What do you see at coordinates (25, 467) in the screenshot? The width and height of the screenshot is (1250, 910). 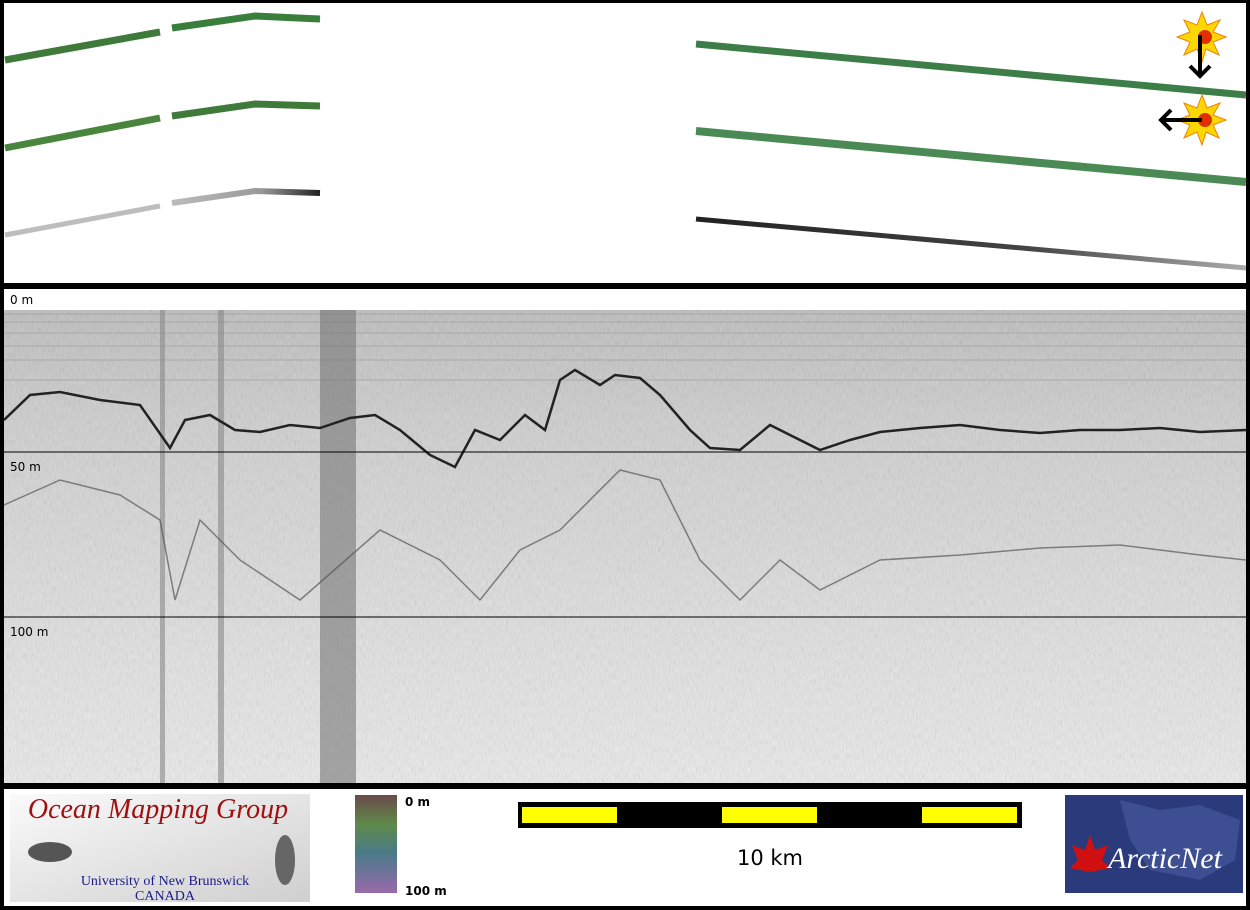 I see `depth-label: 50 m` at bounding box center [25, 467].